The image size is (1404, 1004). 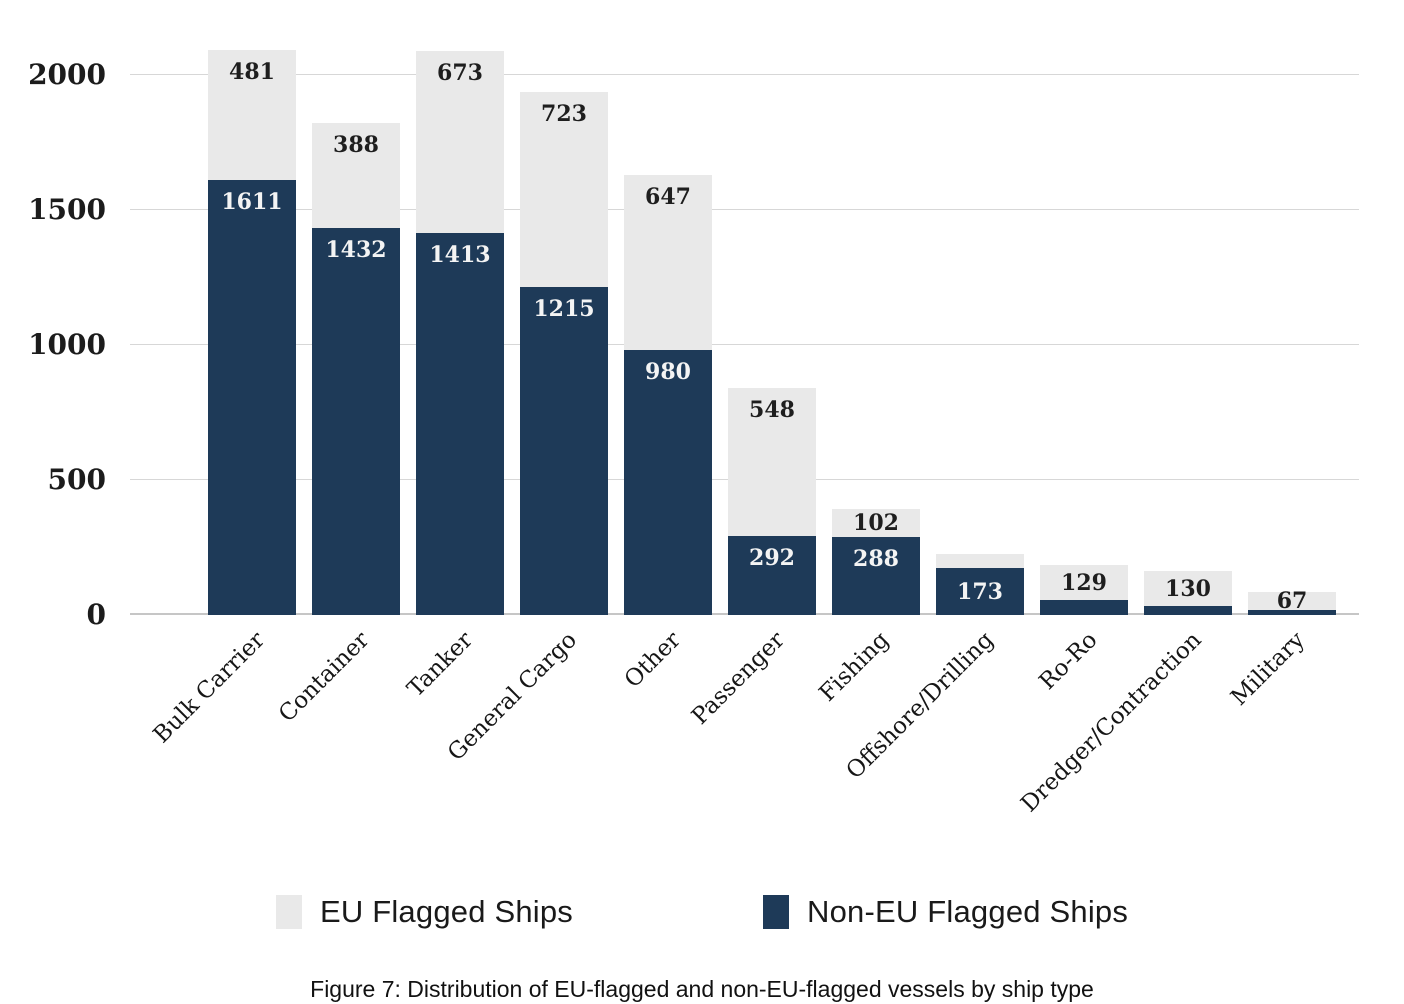 What do you see at coordinates (702, 912) in the screenshot?
I see `legend: EU Flagged Ships Non-EU Flagged Ships` at bounding box center [702, 912].